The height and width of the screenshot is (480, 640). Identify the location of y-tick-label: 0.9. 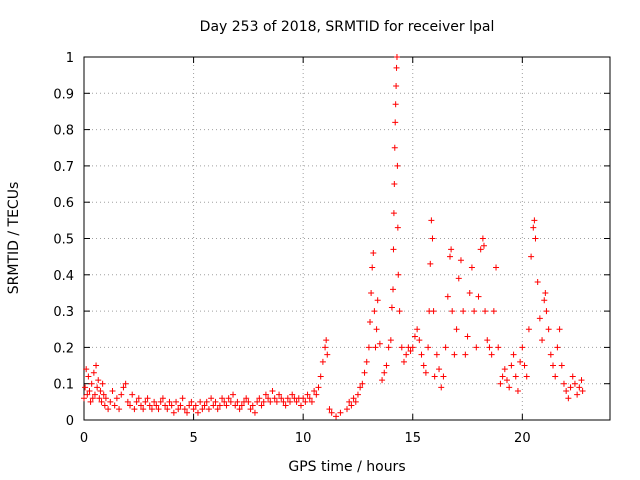
(63, 94).